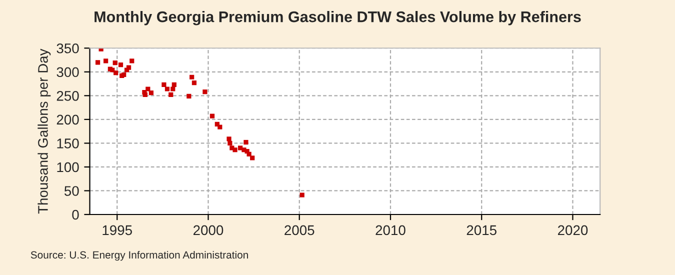 Image resolution: width=675 pixels, height=275 pixels. Describe the element at coordinates (67, 95) in the screenshot. I see `y-tick-label: 250` at that location.